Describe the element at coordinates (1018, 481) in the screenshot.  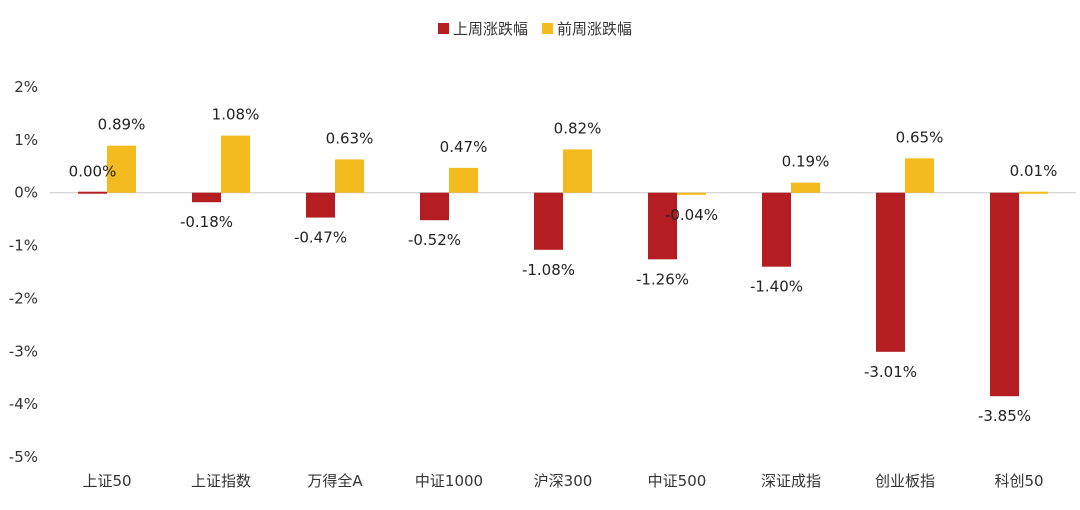
I see `x-category-label: 科创50` at that location.